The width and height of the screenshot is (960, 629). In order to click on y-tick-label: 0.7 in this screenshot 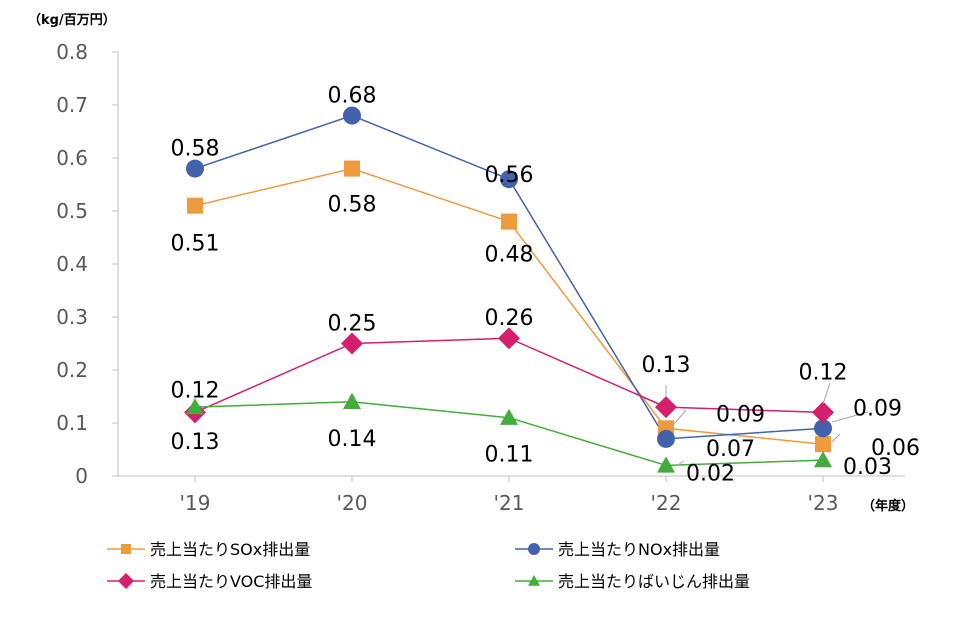, I will do `click(72, 105)`.